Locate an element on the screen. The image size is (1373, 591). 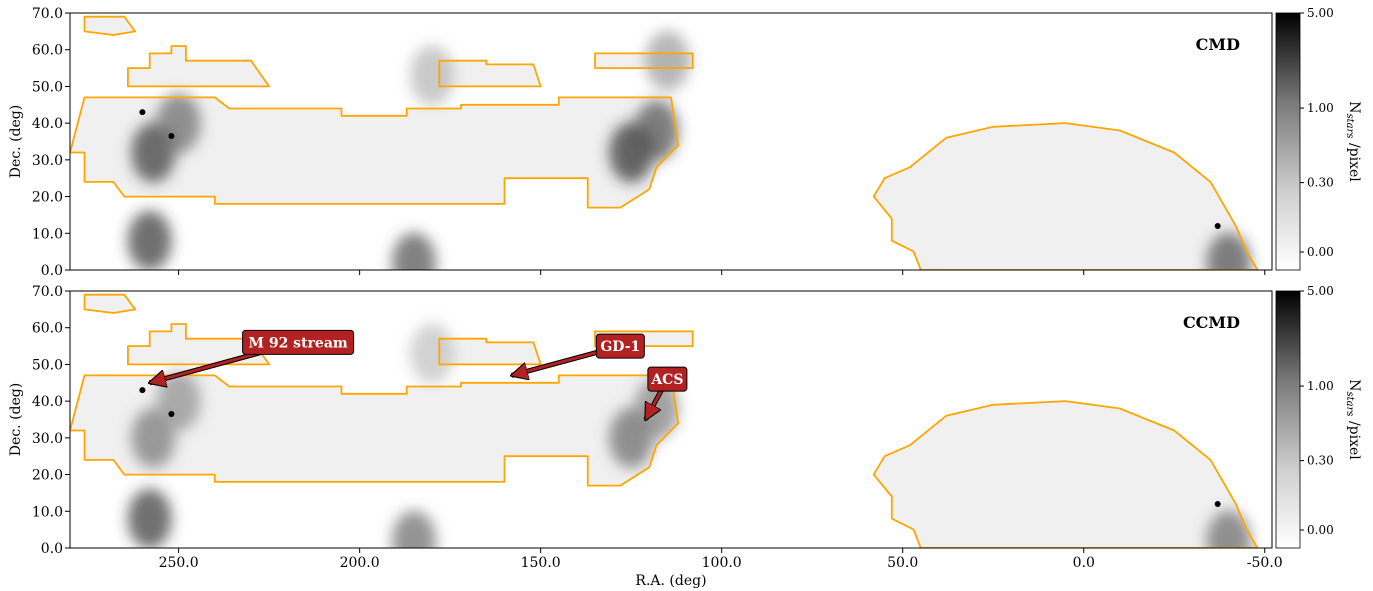
annotation-acs: ACS is located at coordinates (665, 392).